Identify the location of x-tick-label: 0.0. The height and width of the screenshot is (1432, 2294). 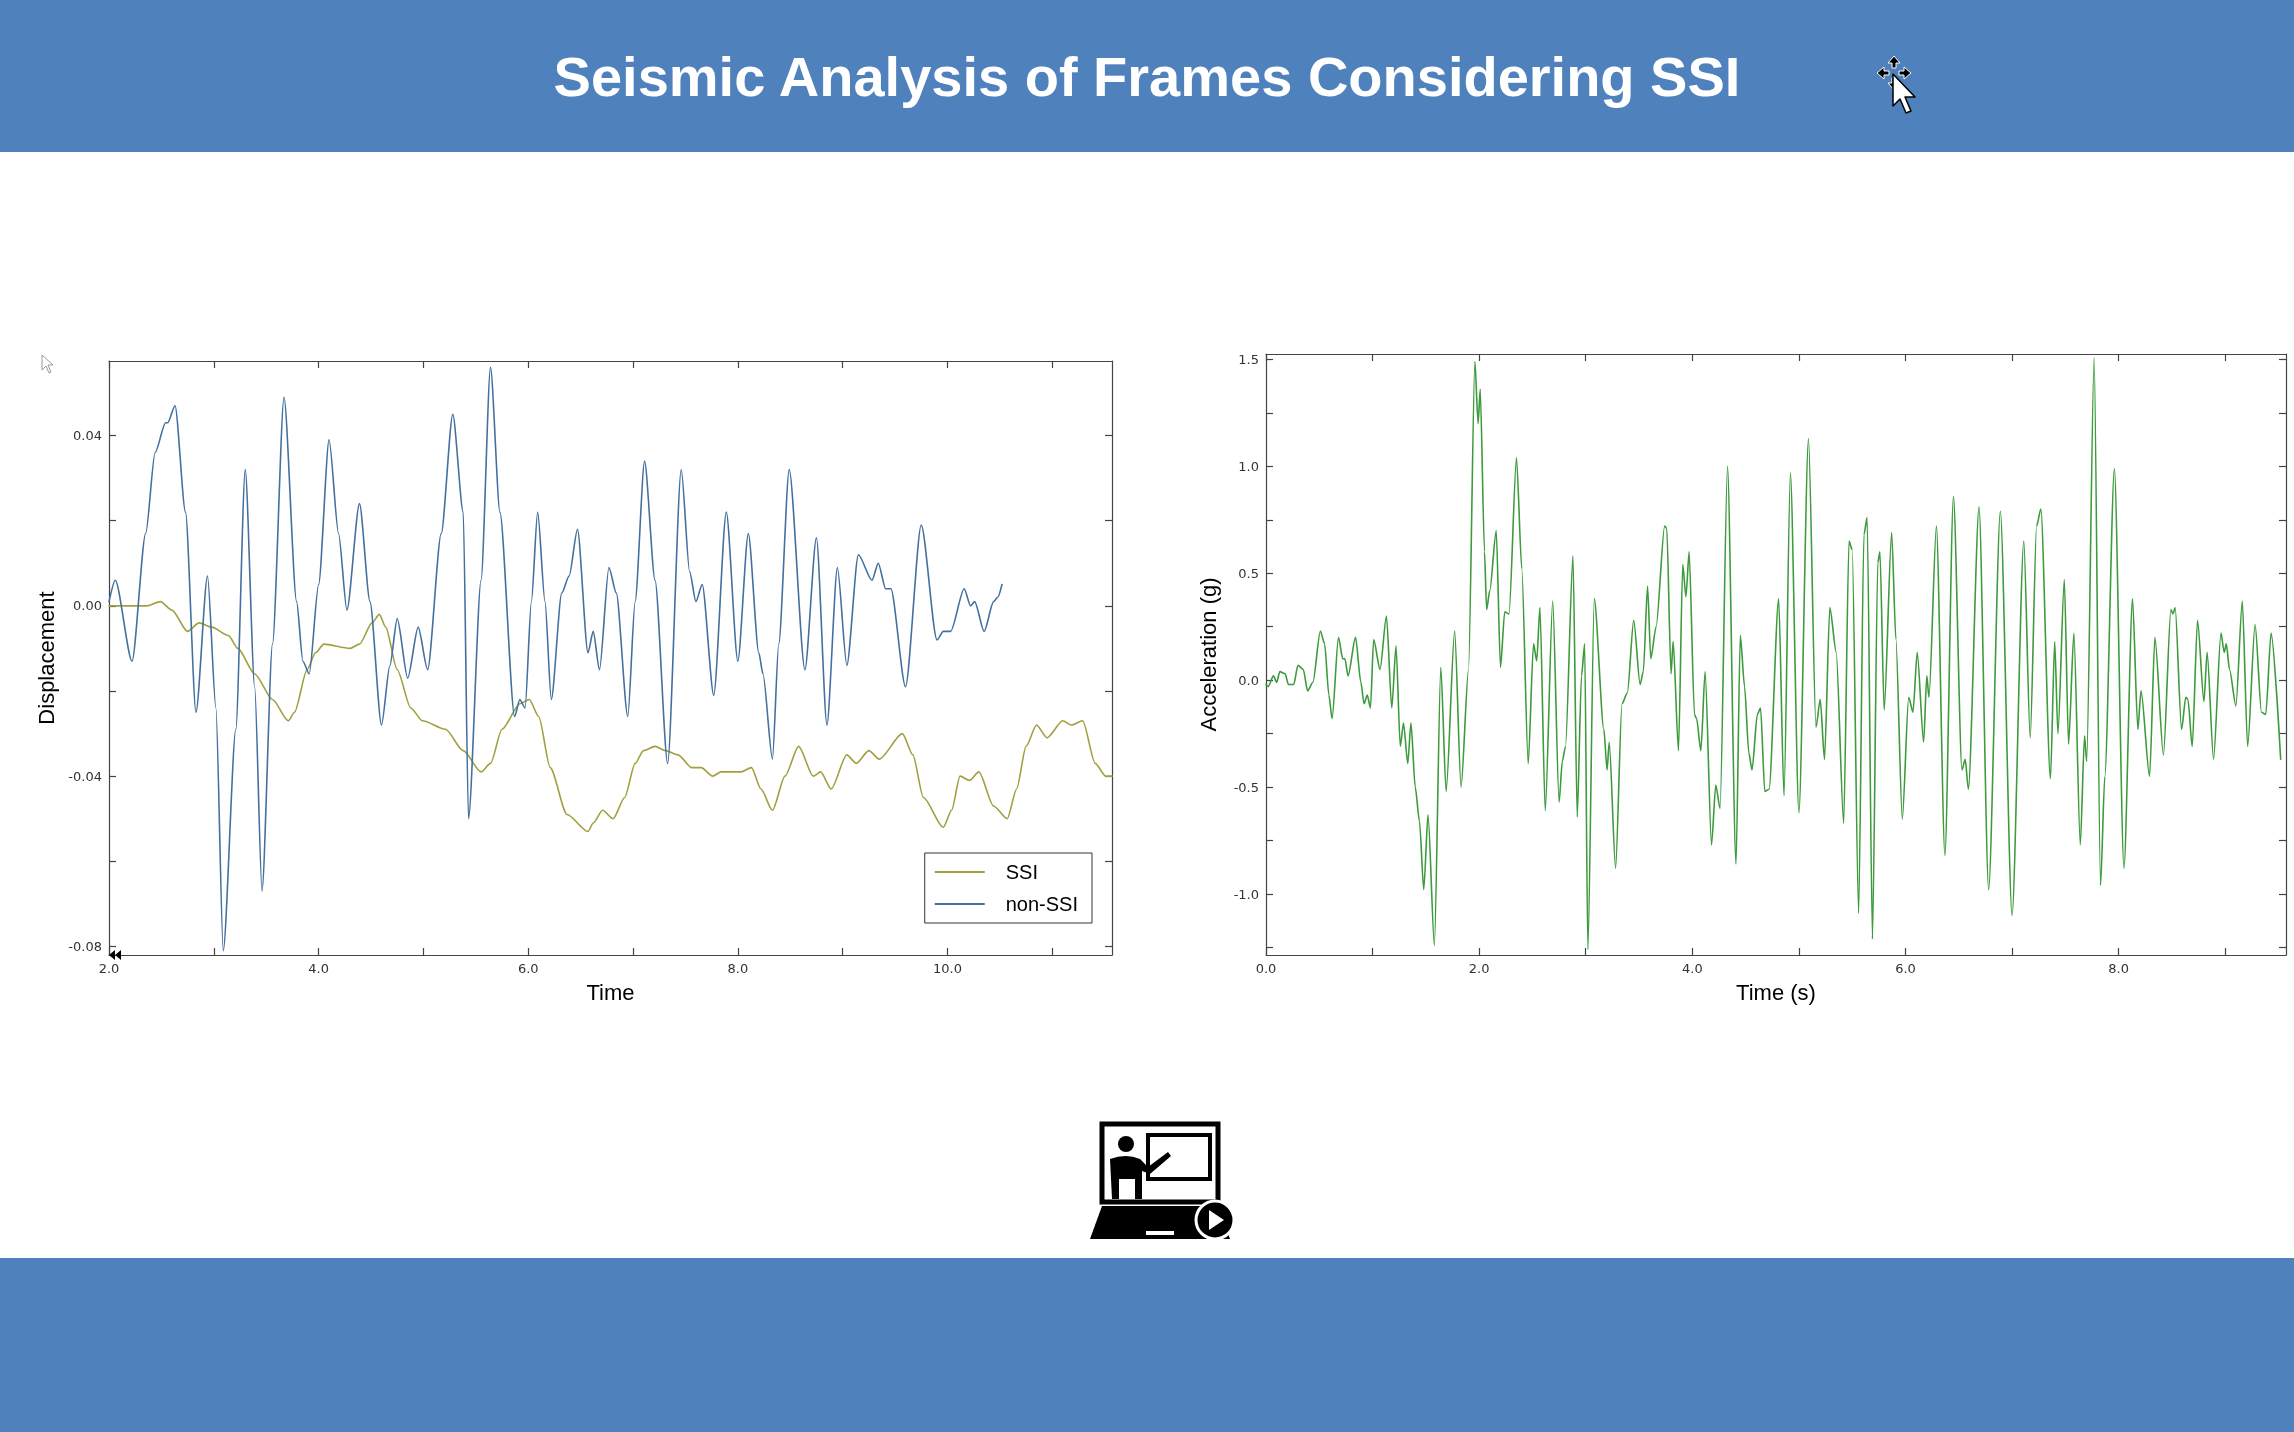
(1266, 968).